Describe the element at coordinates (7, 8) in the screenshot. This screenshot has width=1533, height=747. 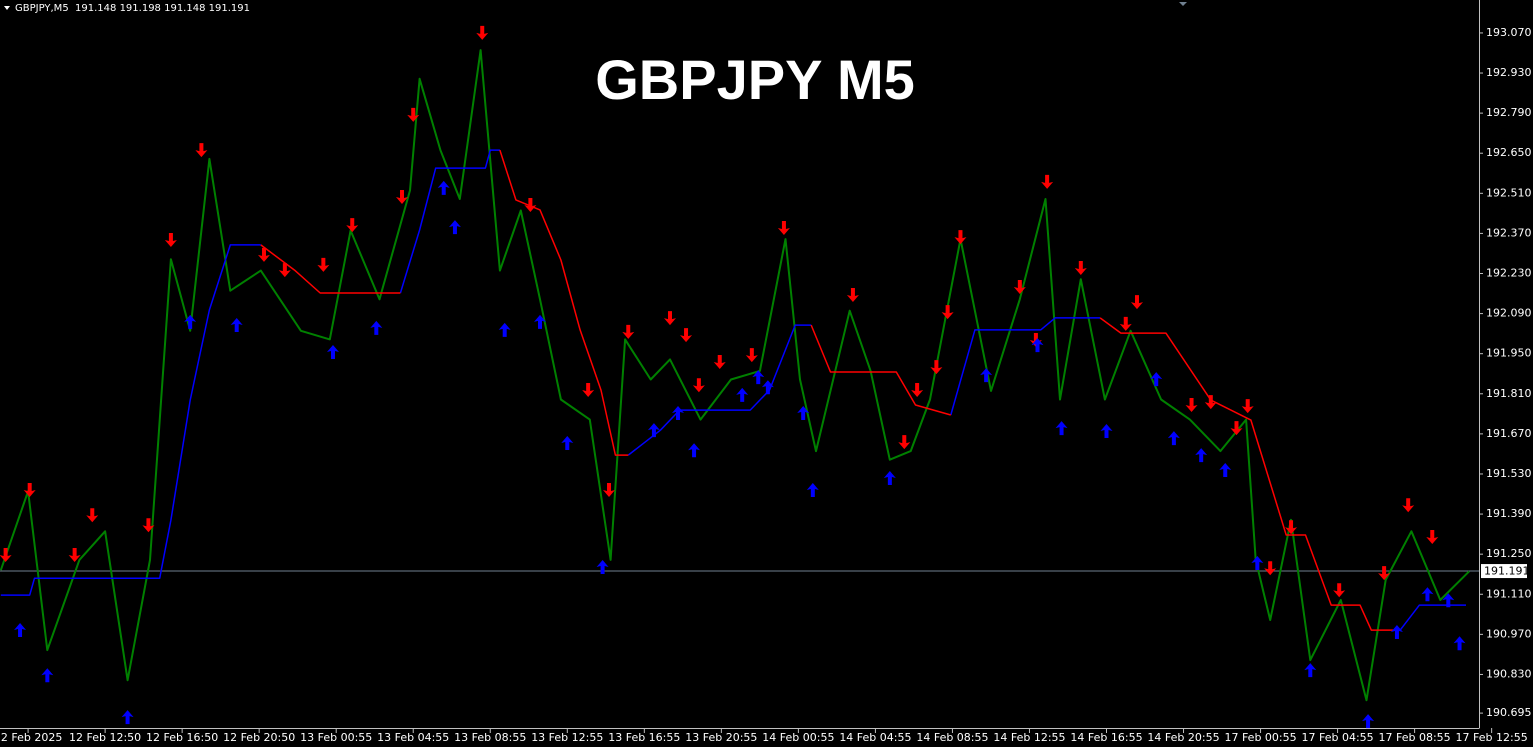
I see `menu-triangle` at that location.